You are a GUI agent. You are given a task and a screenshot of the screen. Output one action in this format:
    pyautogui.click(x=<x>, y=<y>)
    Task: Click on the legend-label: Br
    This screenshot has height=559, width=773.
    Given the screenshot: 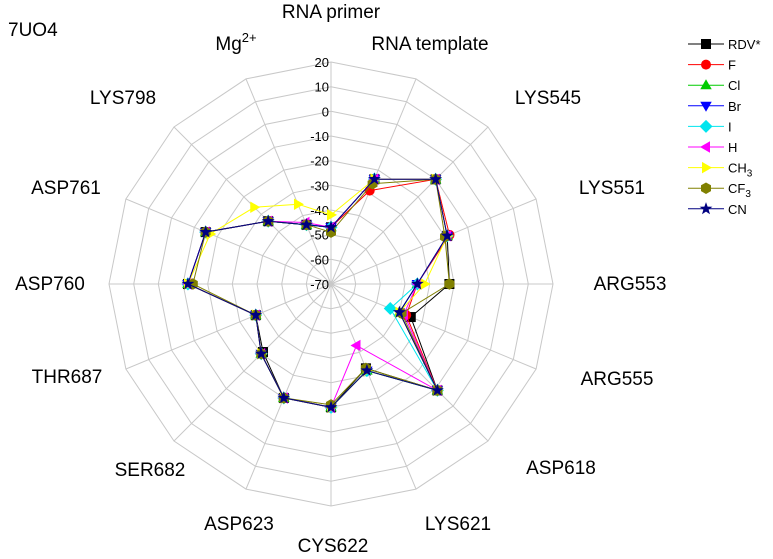 What is the action you would take?
    pyautogui.click(x=735, y=106)
    